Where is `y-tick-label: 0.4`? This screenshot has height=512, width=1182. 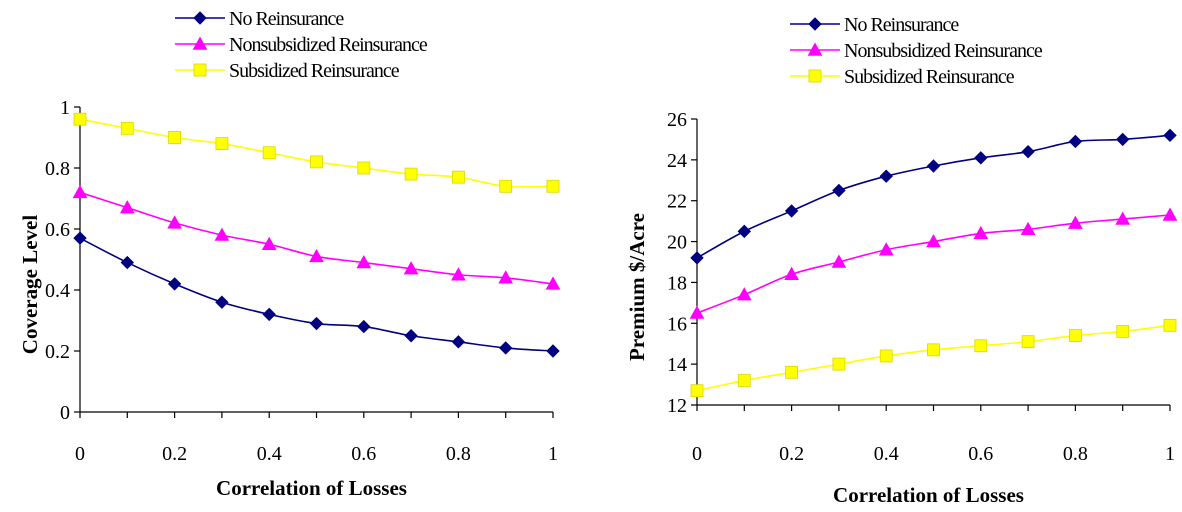 y-tick-label: 0.4 is located at coordinates (57, 291).